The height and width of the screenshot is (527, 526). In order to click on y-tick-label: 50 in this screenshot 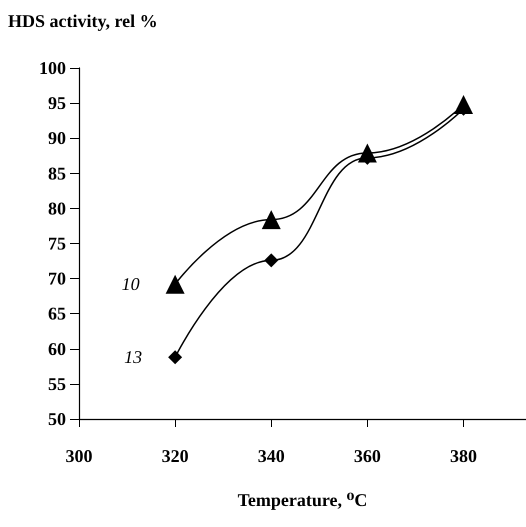, I will do `click(57, 419)`.